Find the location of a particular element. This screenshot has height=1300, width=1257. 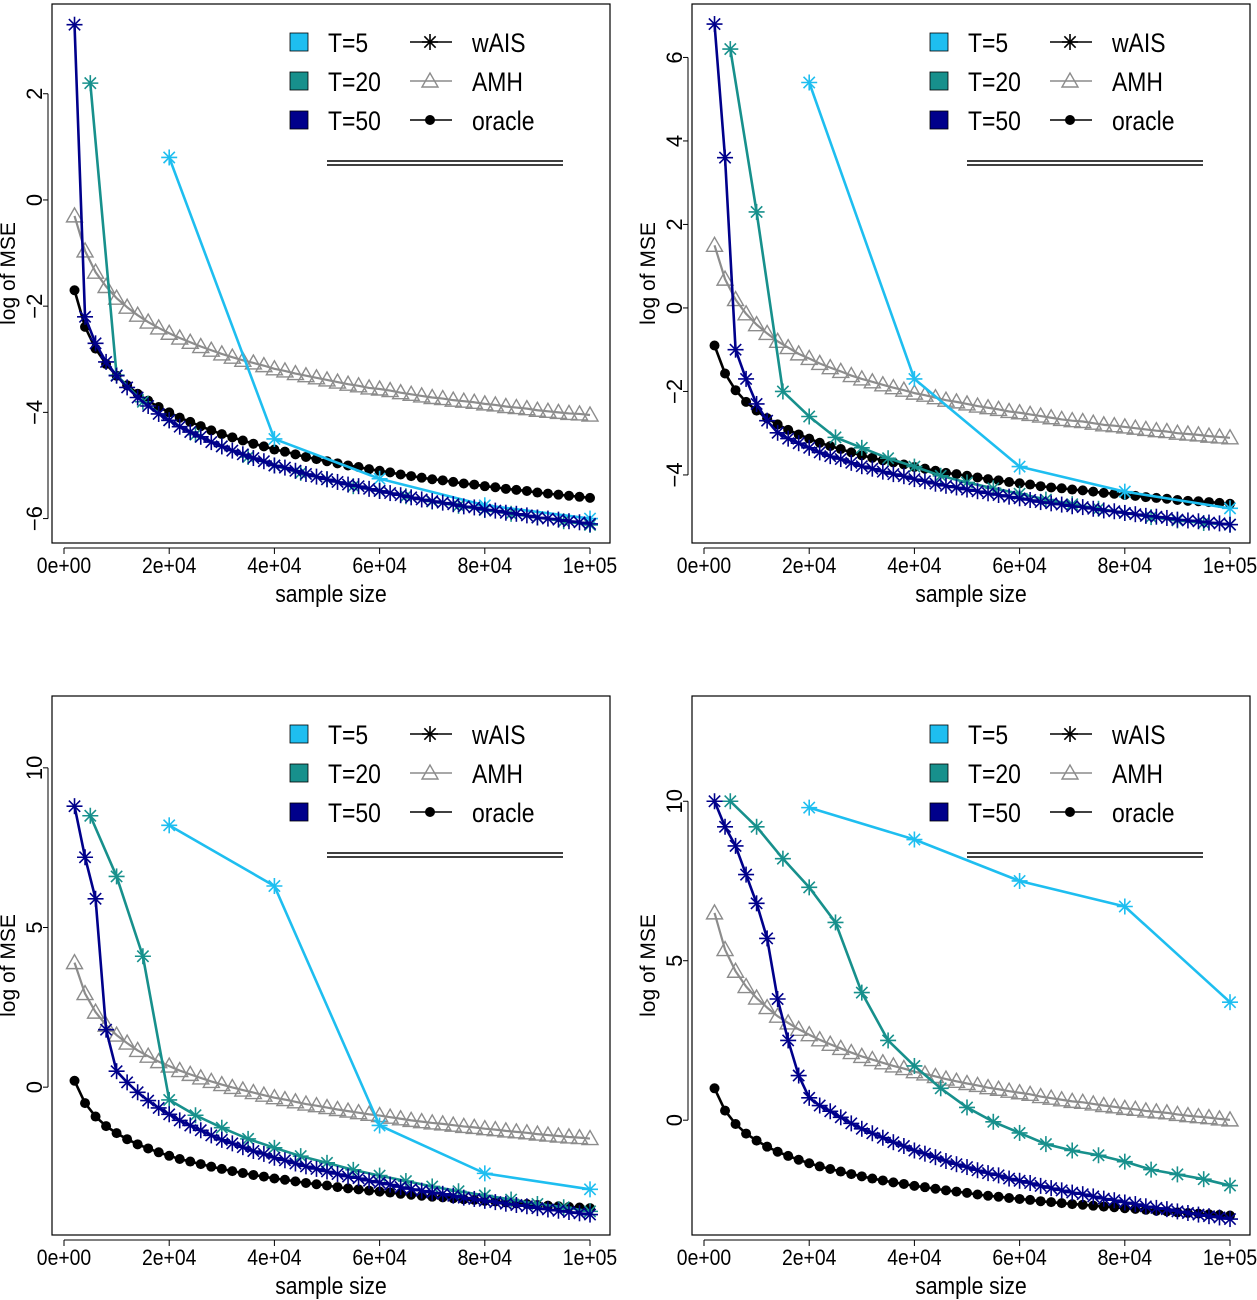

legend-label: T=20 is located at coordinates (994, 774).